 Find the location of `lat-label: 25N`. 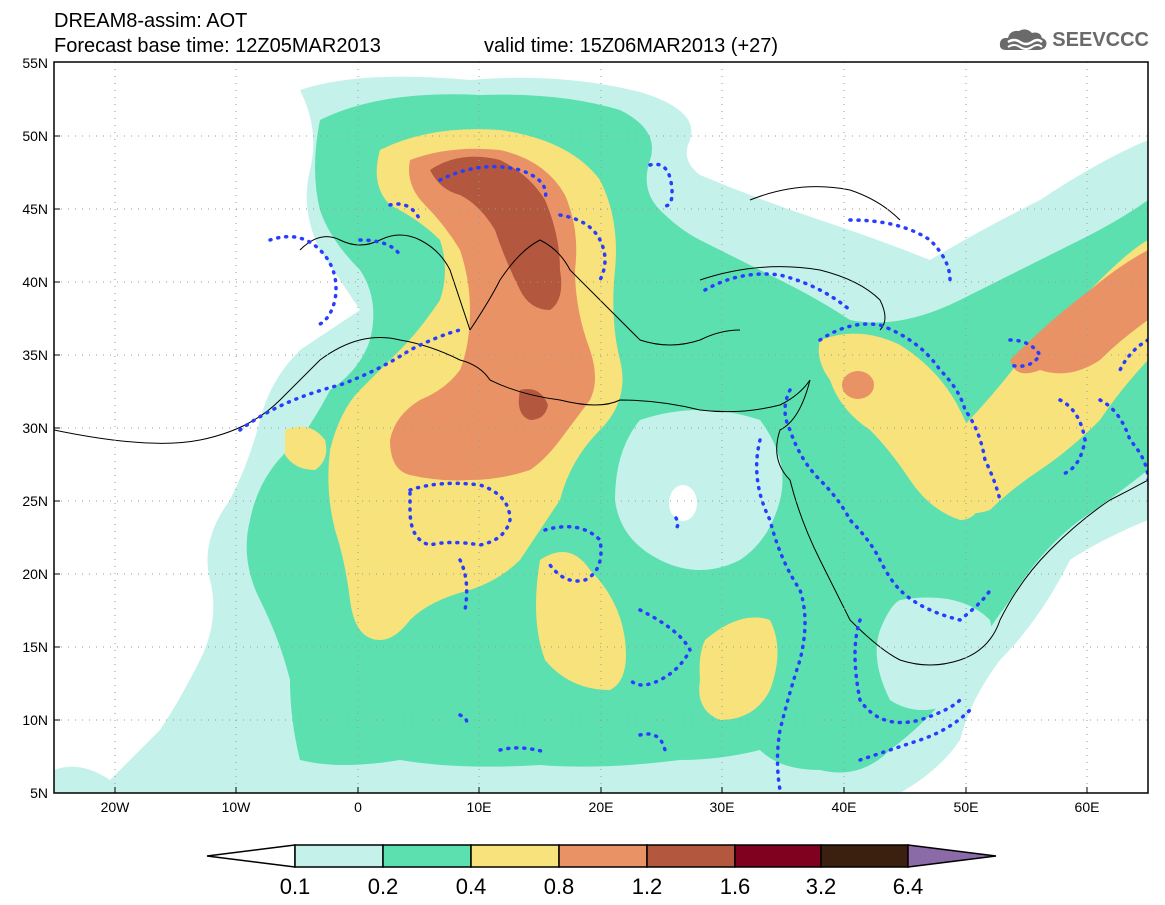

lat-label: 25N is located at coordinates (35, 501).